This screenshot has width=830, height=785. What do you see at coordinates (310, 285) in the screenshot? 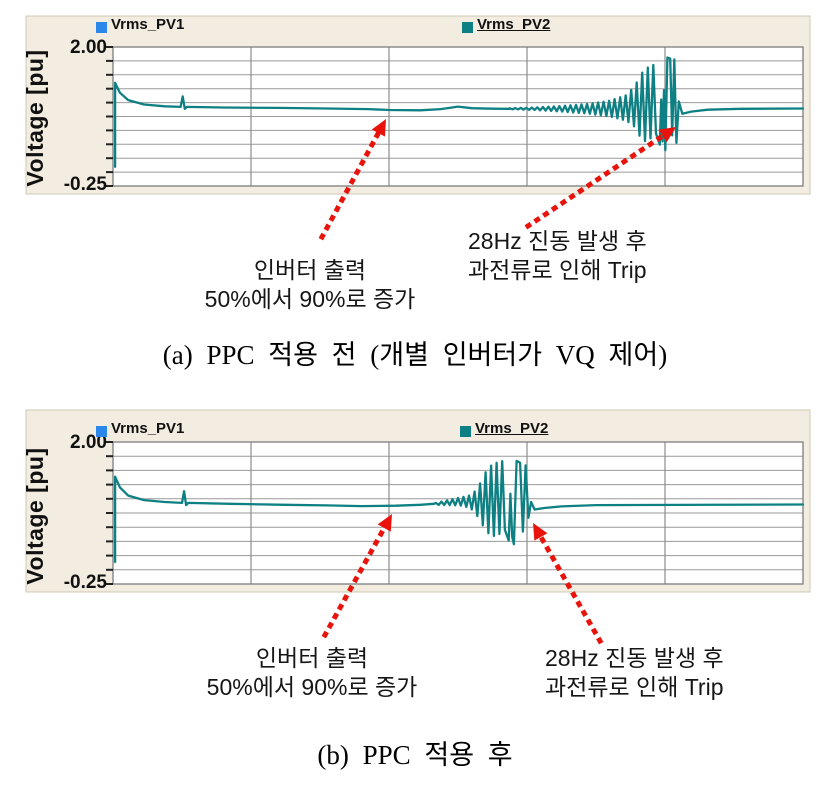
I see `annotation-inverter-output-a: 인버터 출력 50%에서 90%로 증가` at bounding box center [310, 285].